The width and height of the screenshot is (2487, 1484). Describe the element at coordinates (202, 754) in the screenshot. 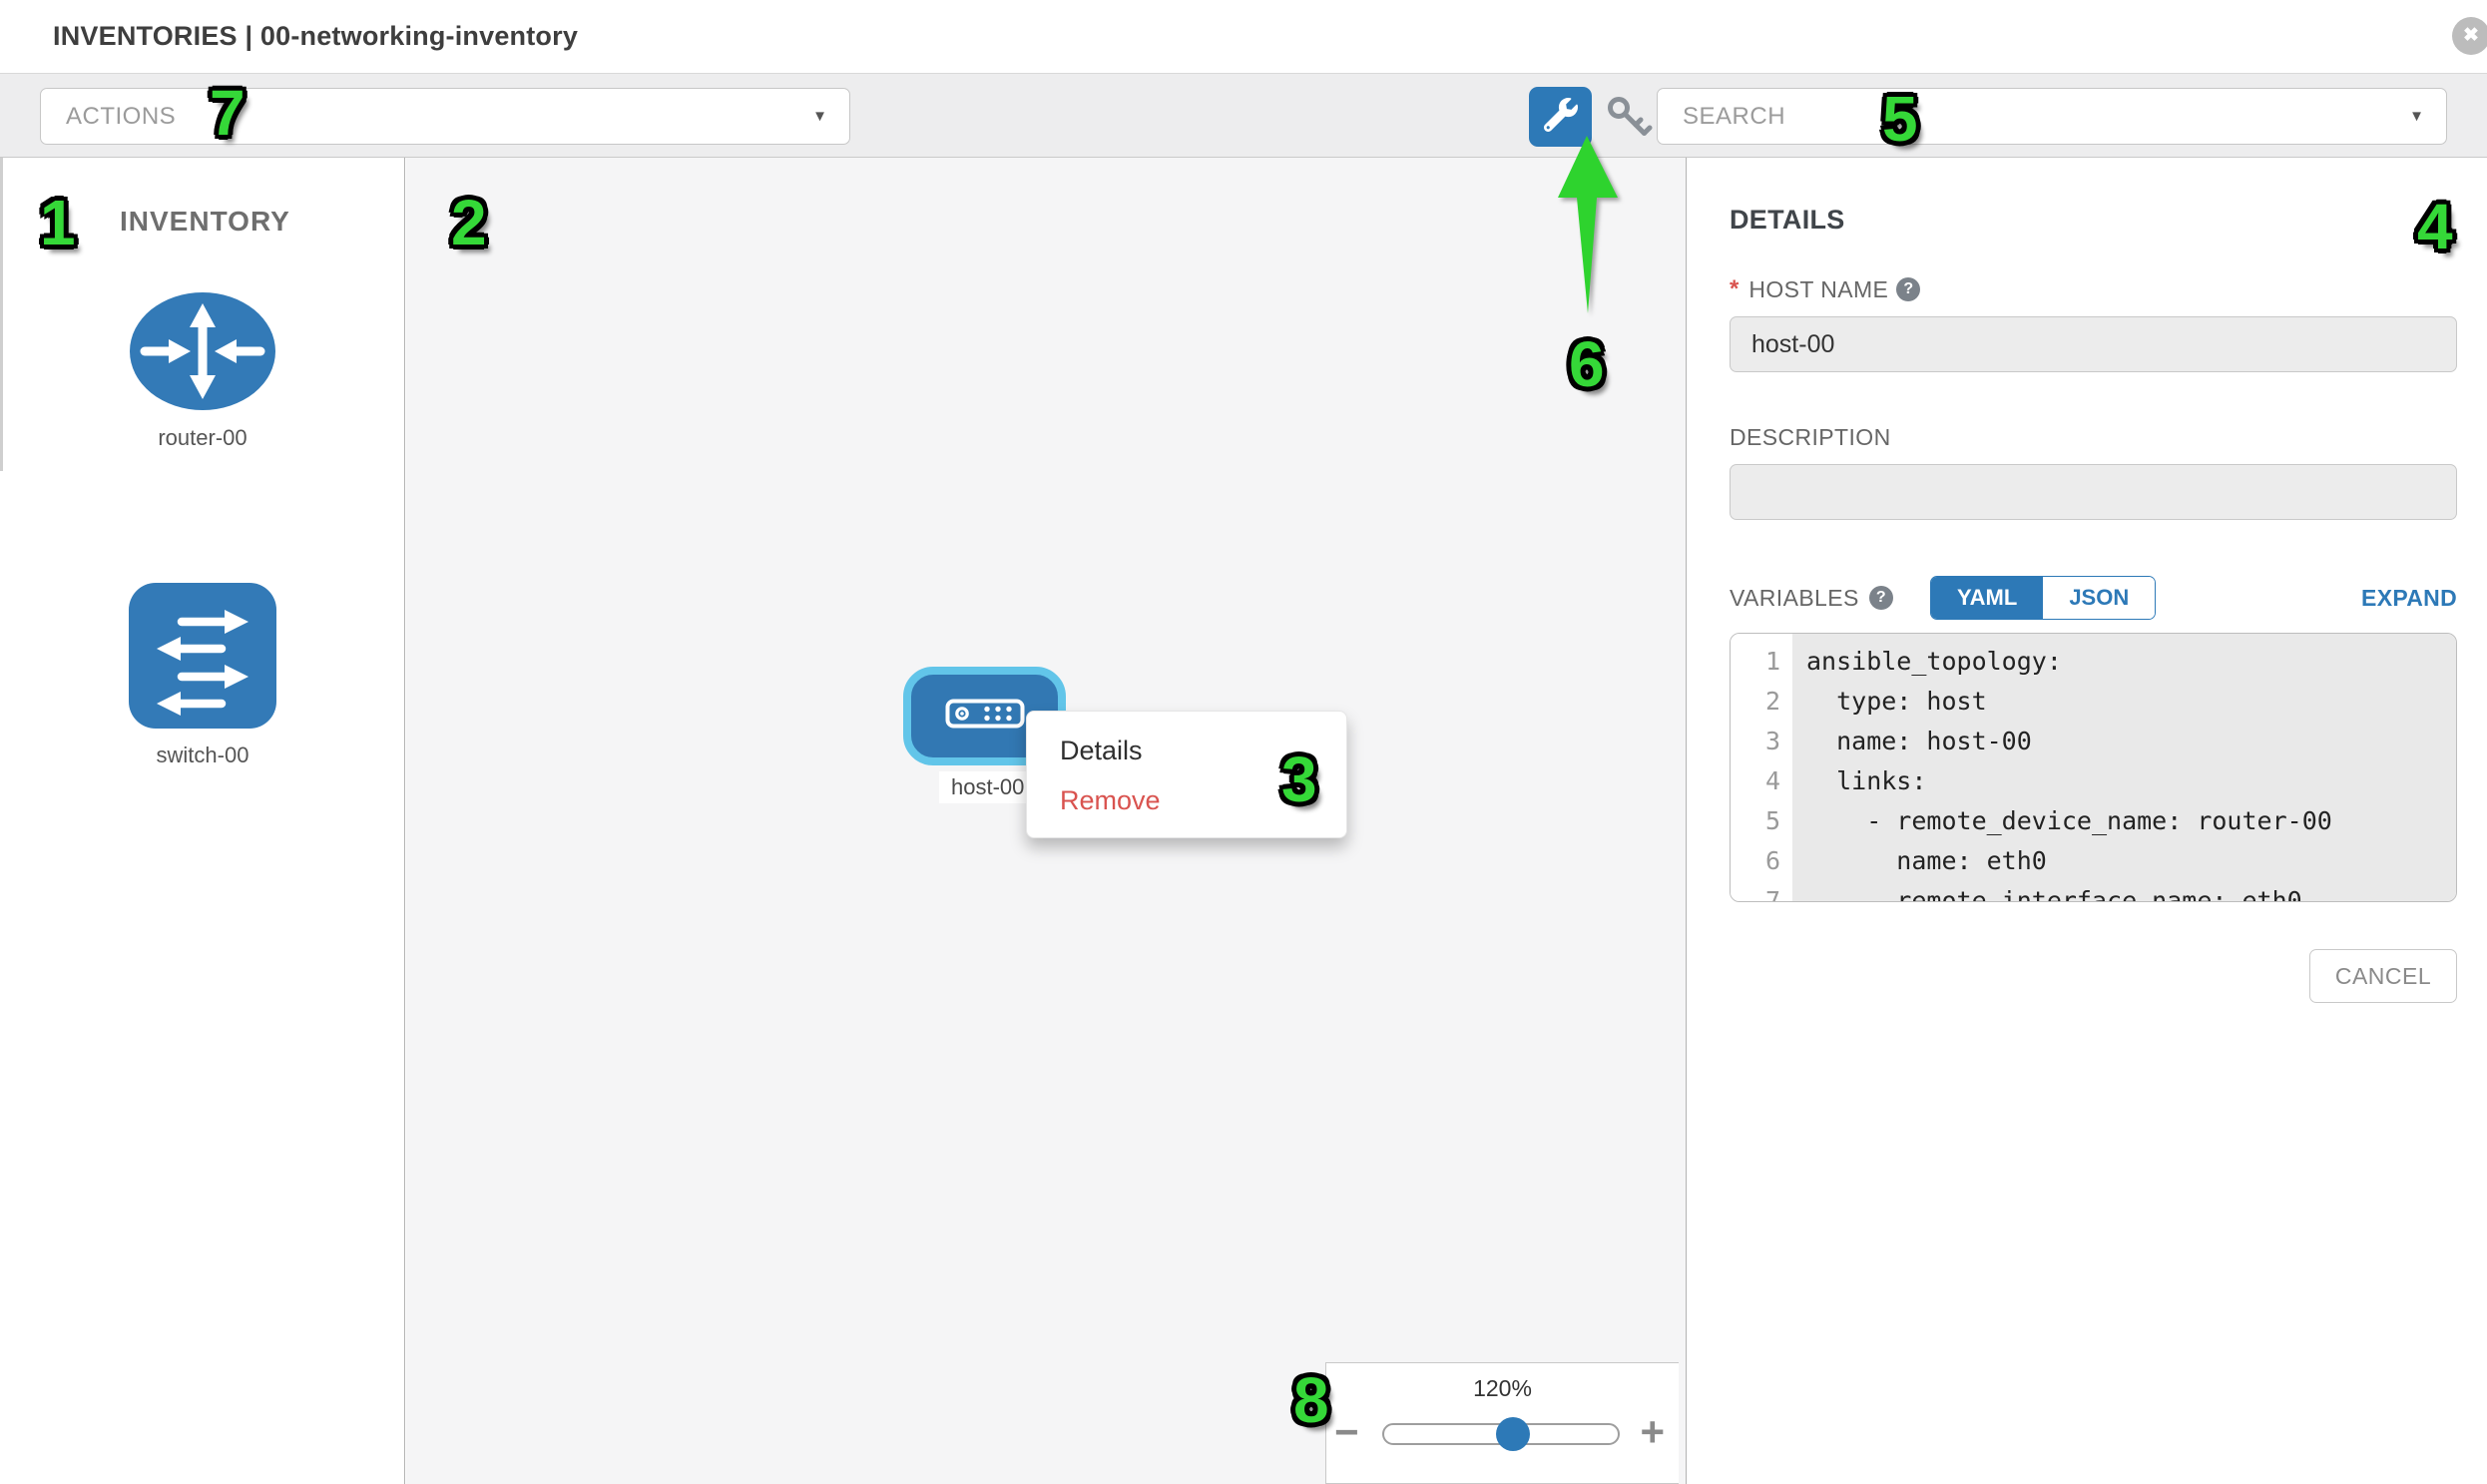

I see `sidebar-item-label: switch-00` at that location.